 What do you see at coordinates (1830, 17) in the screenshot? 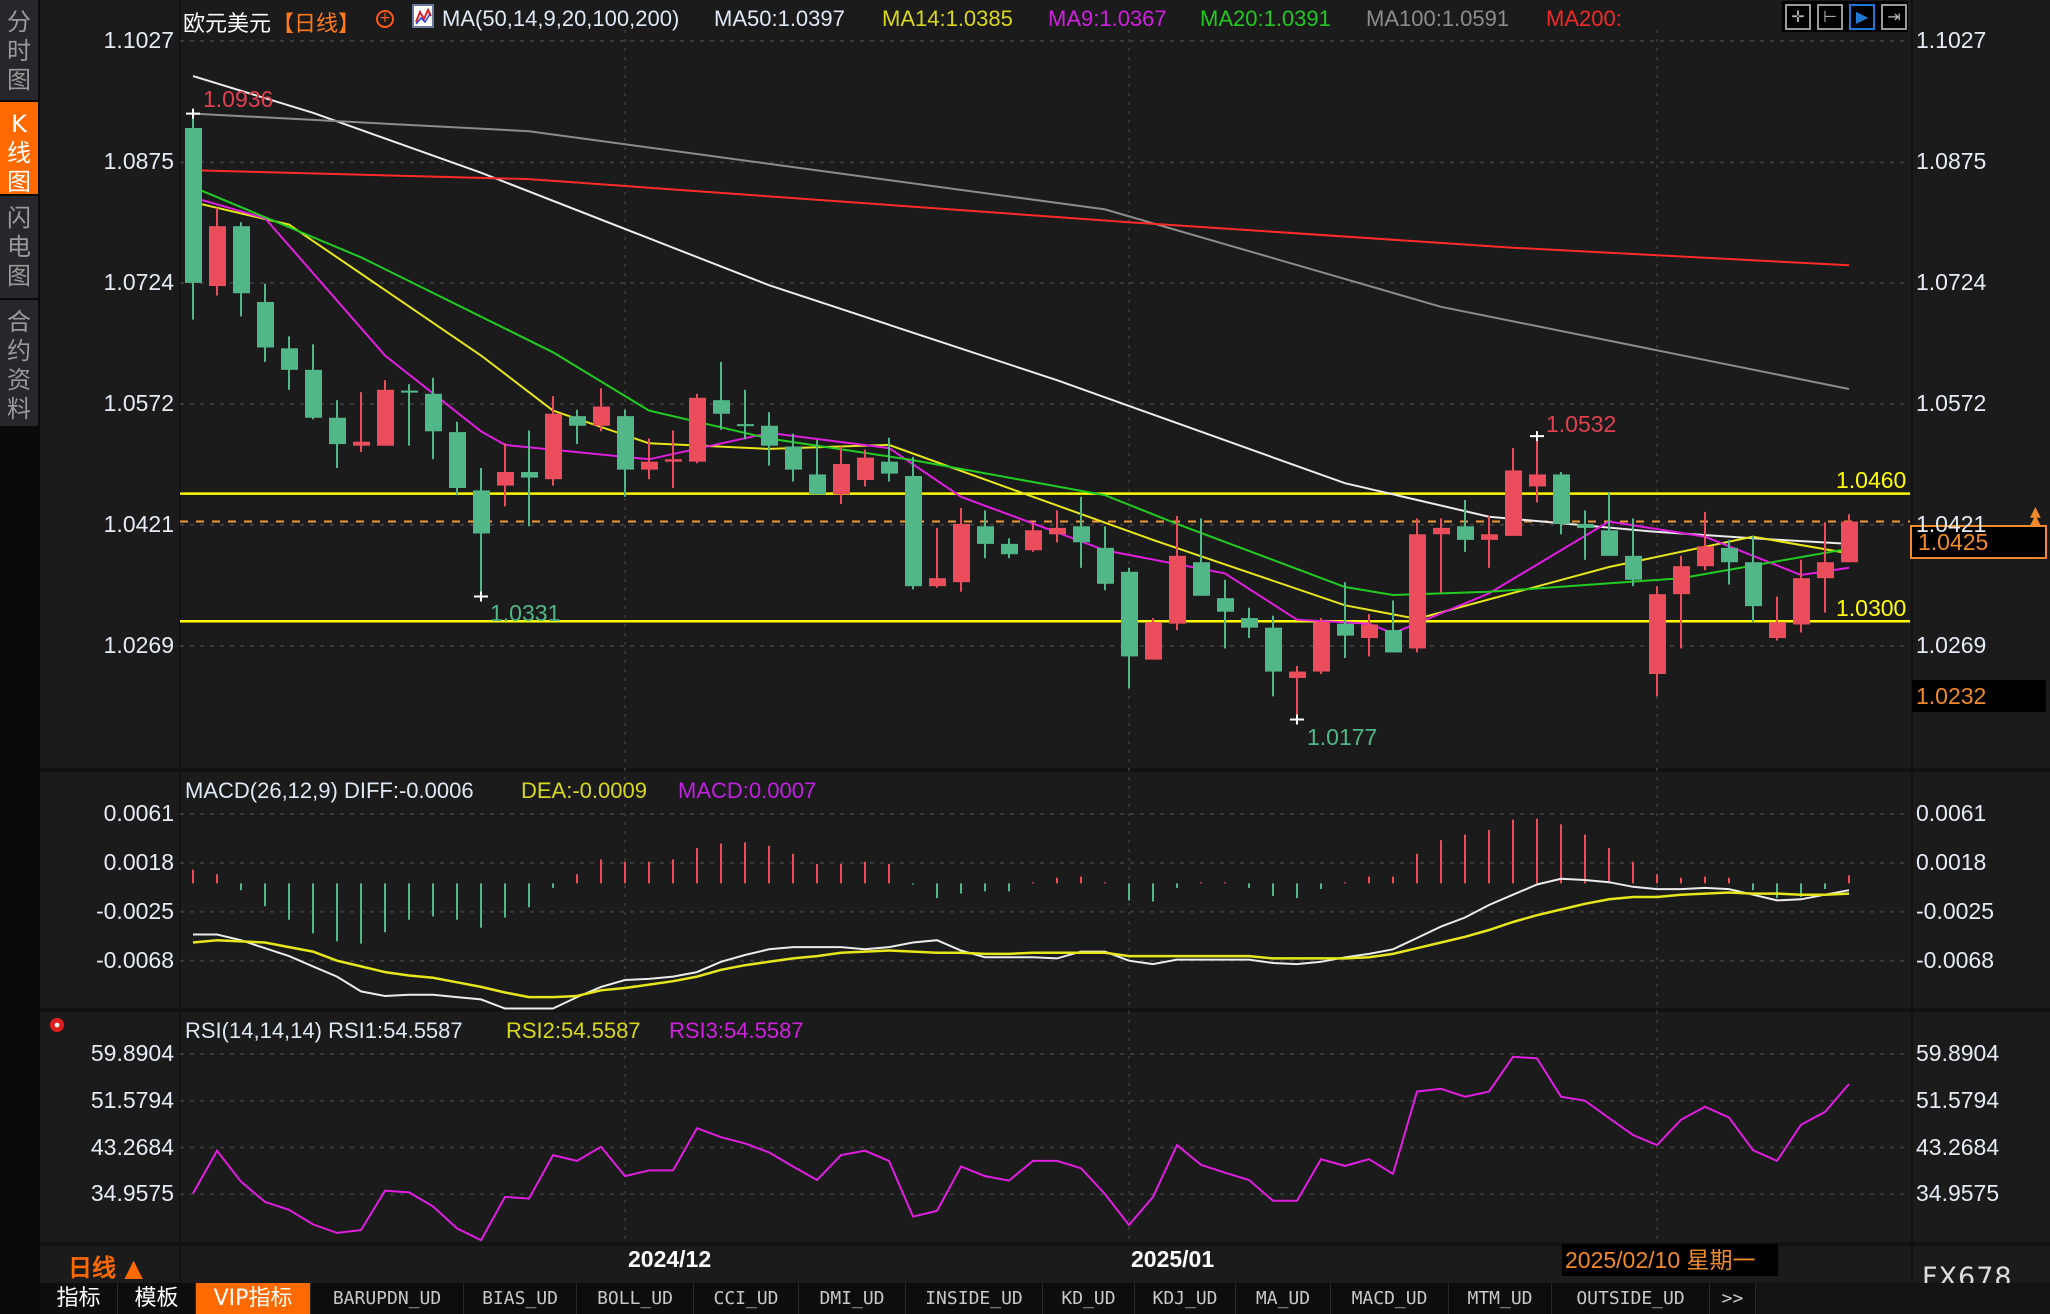
I see `range-icon: ⊢` at bounding box center [1830, 17].